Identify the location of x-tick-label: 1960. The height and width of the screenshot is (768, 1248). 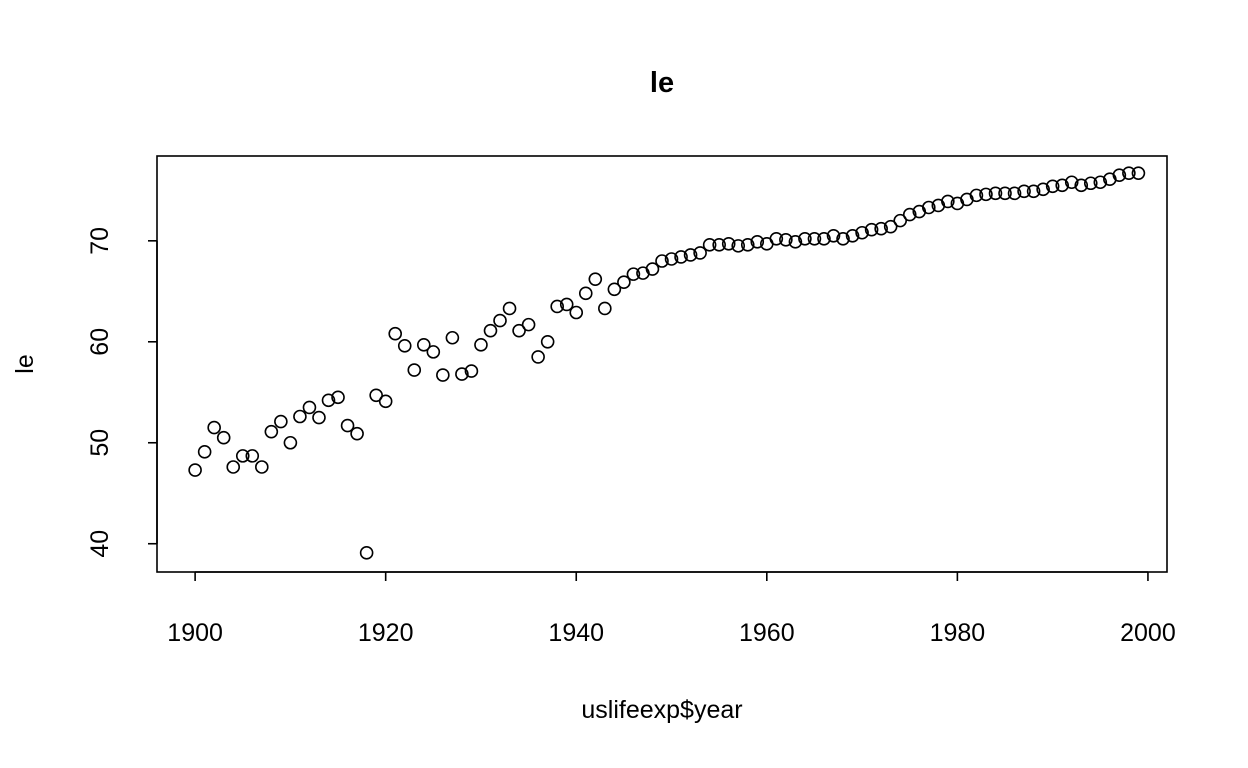
(767, 633).